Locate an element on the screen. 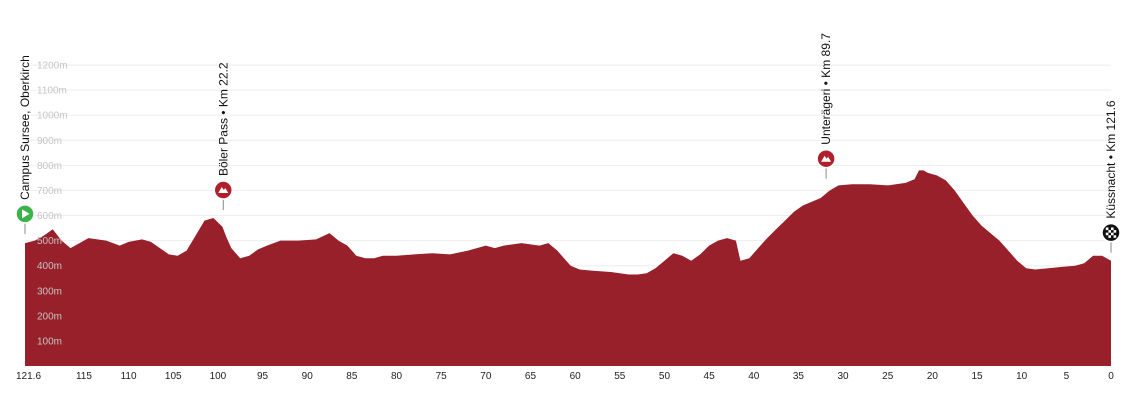  route-marker-start: Campus Sursee, Oberkirch is located at coordinates (25, 144).